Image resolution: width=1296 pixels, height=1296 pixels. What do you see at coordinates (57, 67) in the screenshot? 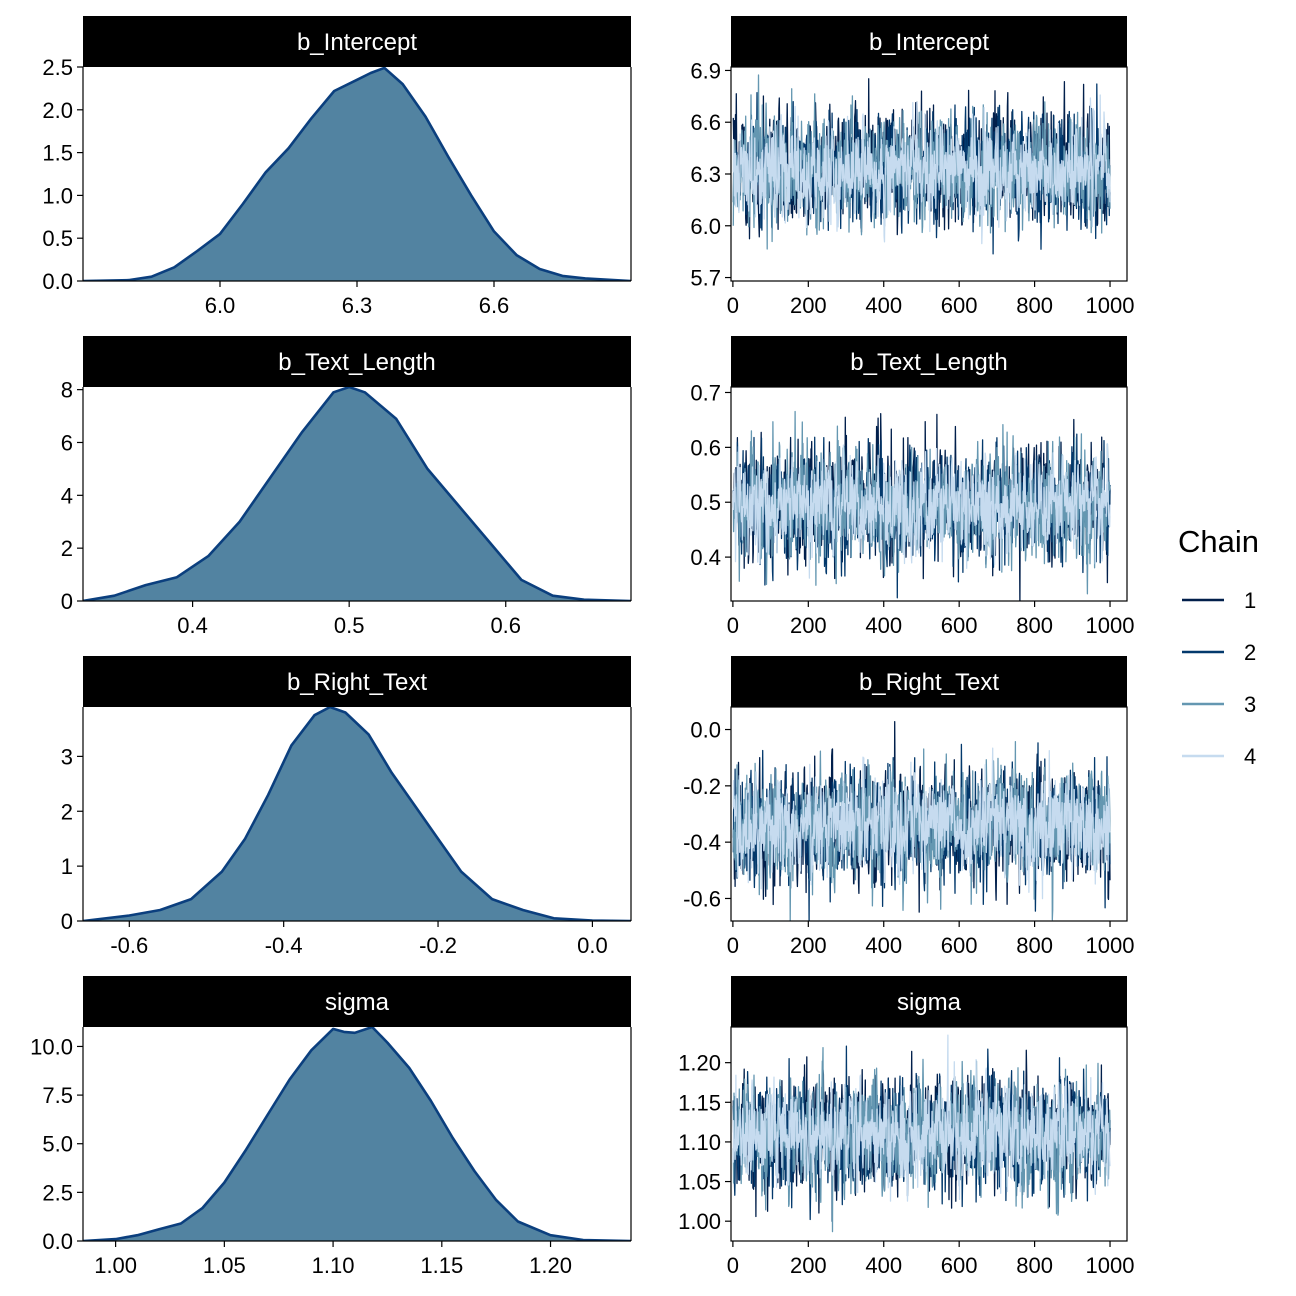
I see `y-tick-label: 2.5` at bounding box center [57, 67].